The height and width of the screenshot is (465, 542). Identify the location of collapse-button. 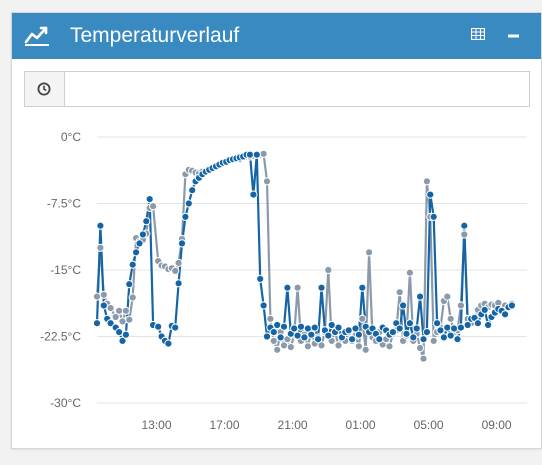
(513, 37).